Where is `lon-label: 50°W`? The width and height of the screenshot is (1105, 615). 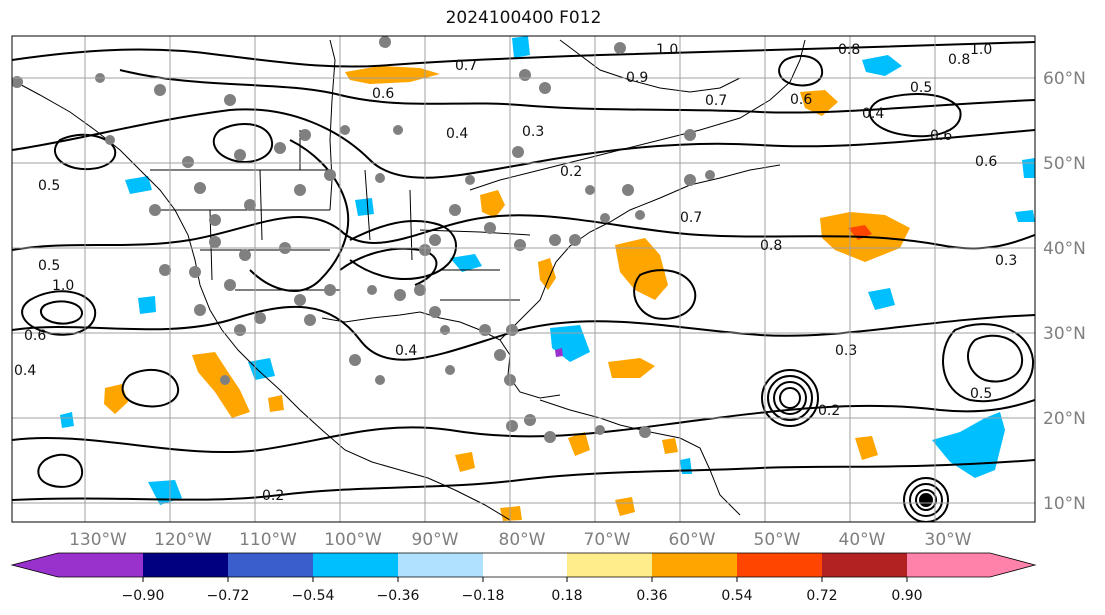
lon-label: 50°W is located at coordinates (777, 540).